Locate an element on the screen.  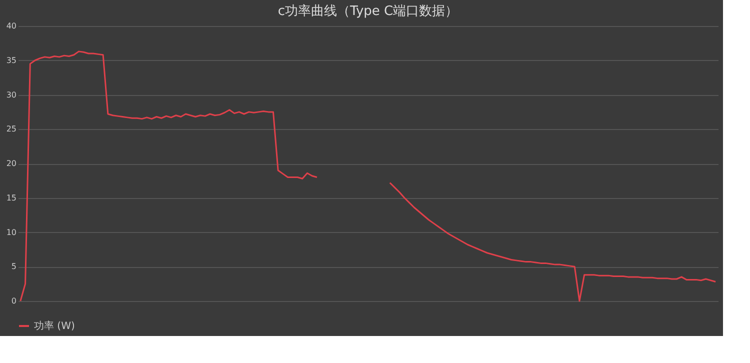
y-tick-label: 5 is located at coordinates (13, 267).